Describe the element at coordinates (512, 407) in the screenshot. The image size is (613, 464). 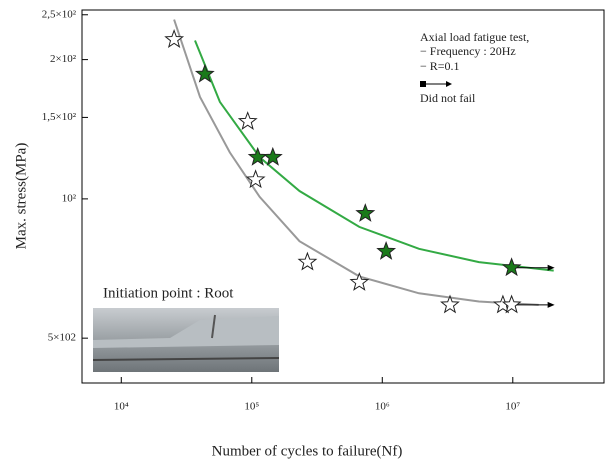
I see `x-tick-label: 10⁷` at that location.